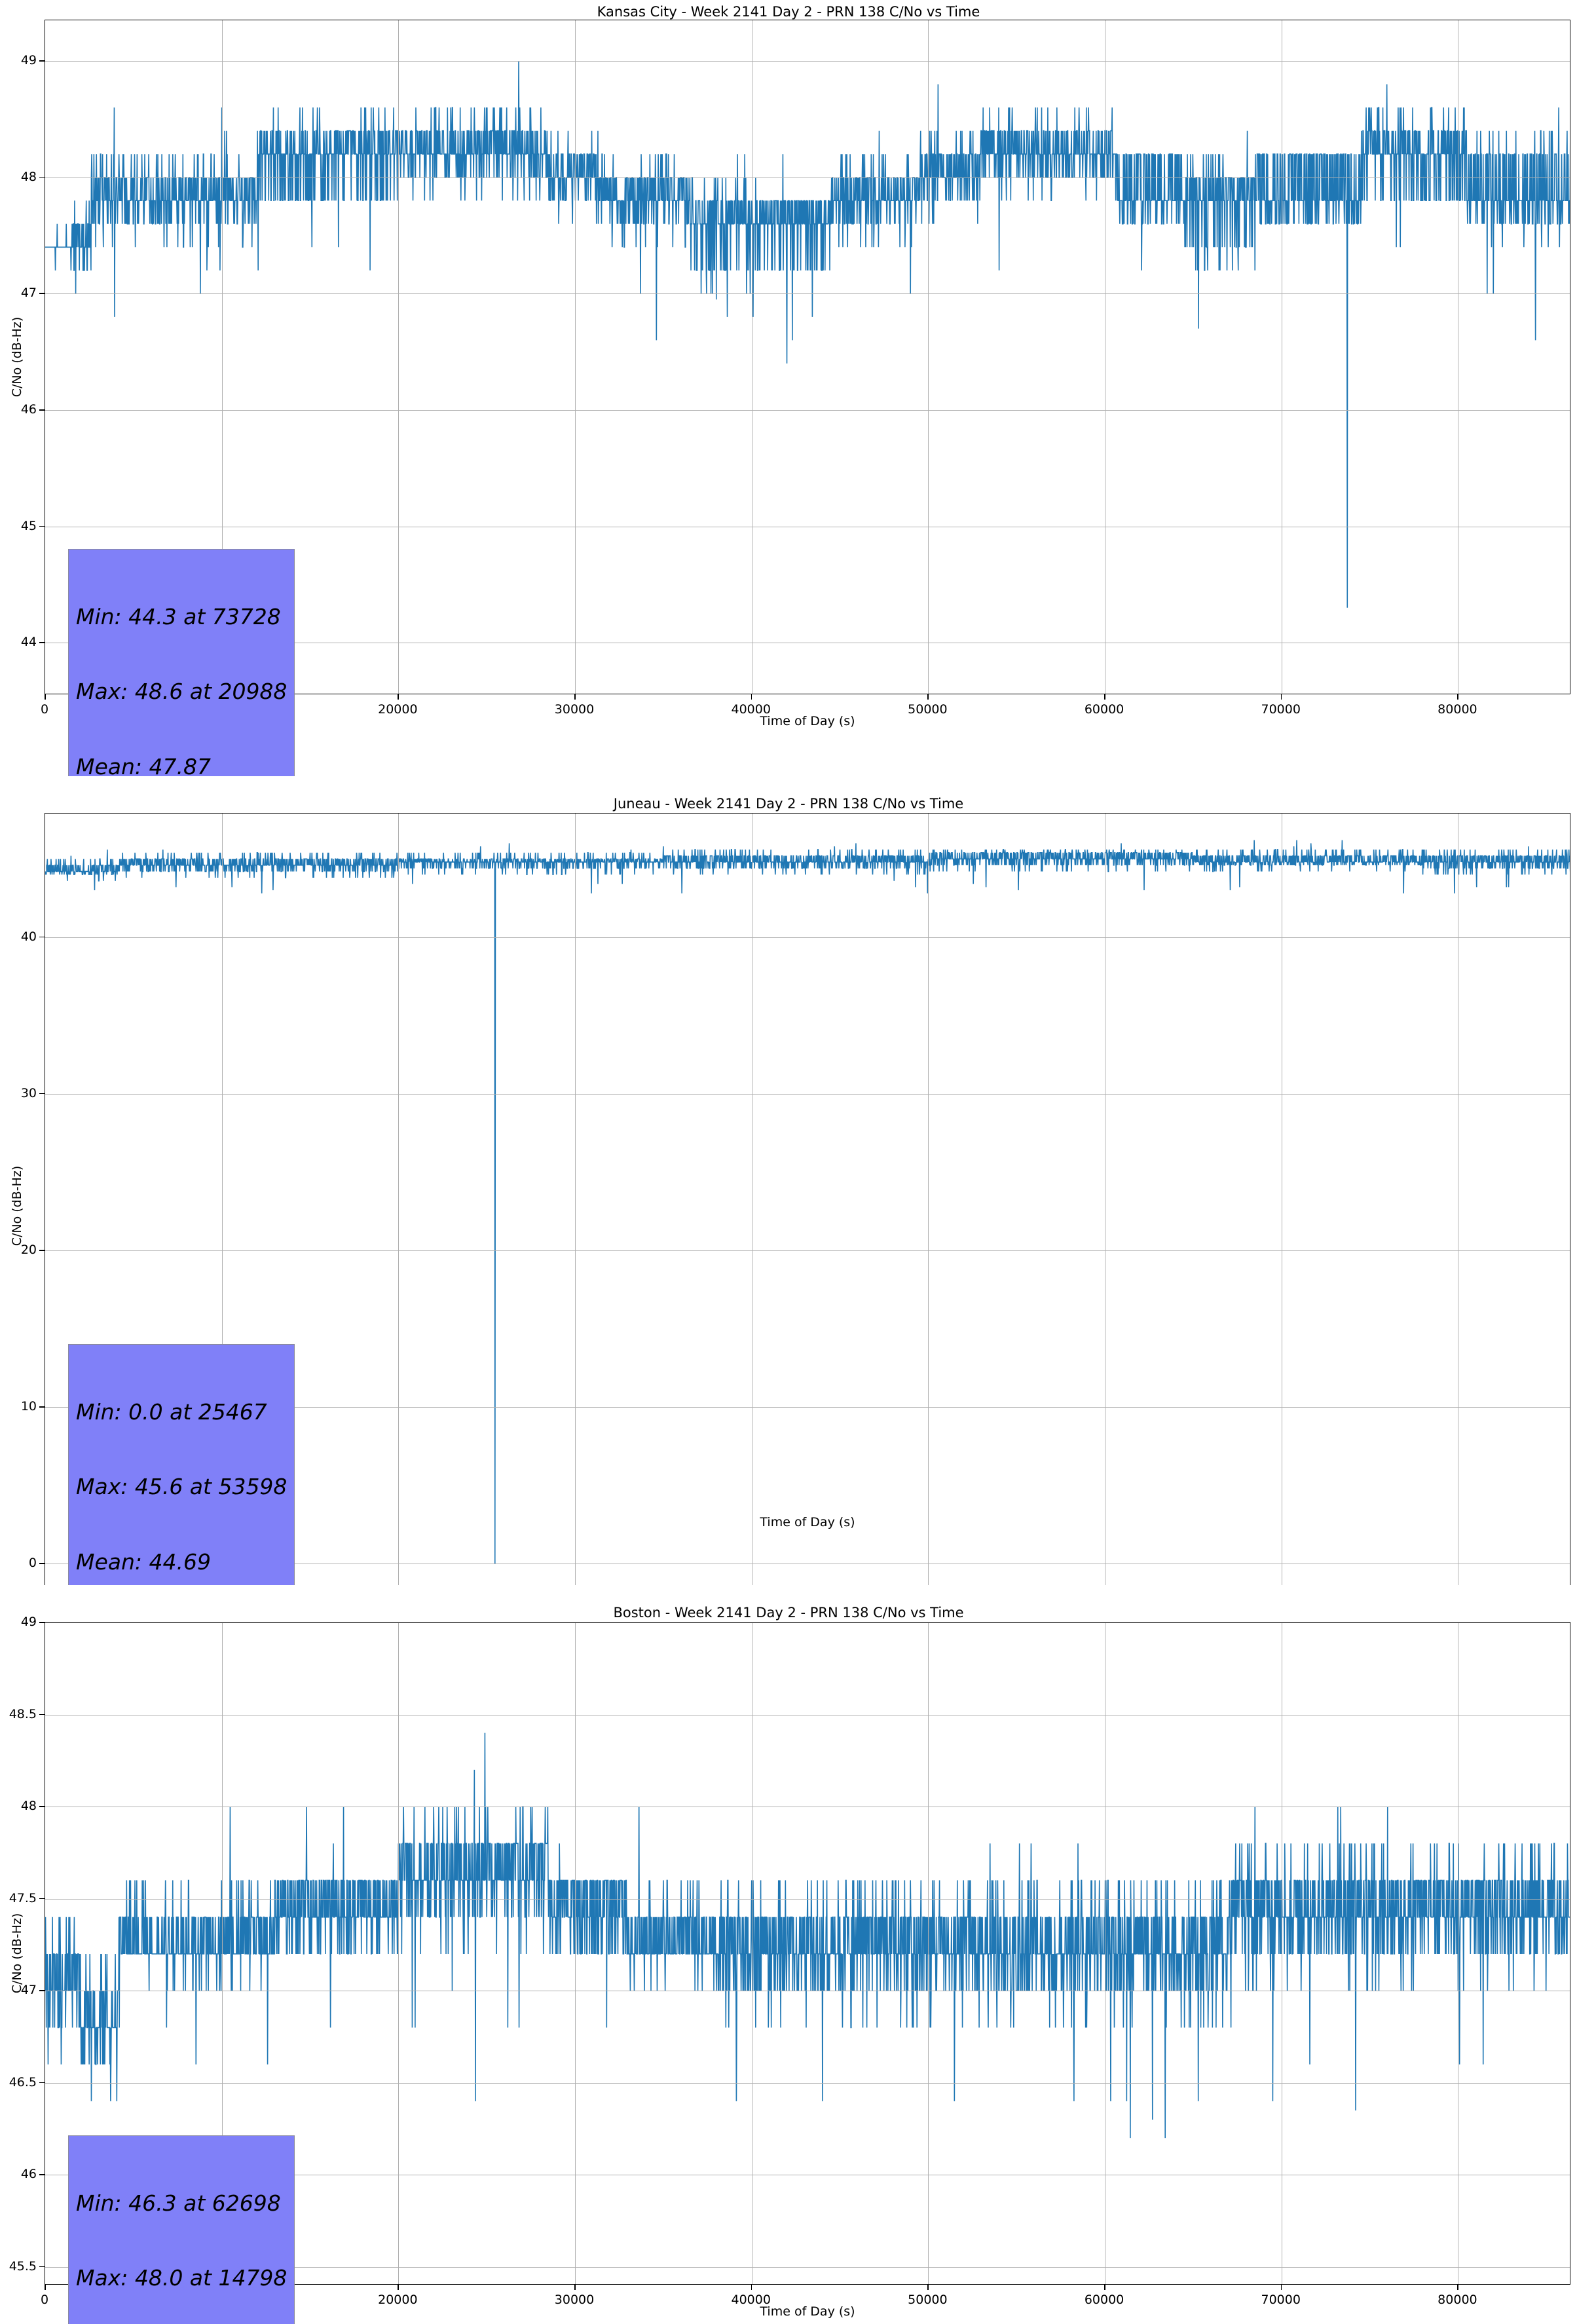 The image size is (1577, 2324). What do you see at coordinates (143, 1562) in the screenshot?
I see `stats-mean: Mean: 44.69` at bounding box center [143, 1562].